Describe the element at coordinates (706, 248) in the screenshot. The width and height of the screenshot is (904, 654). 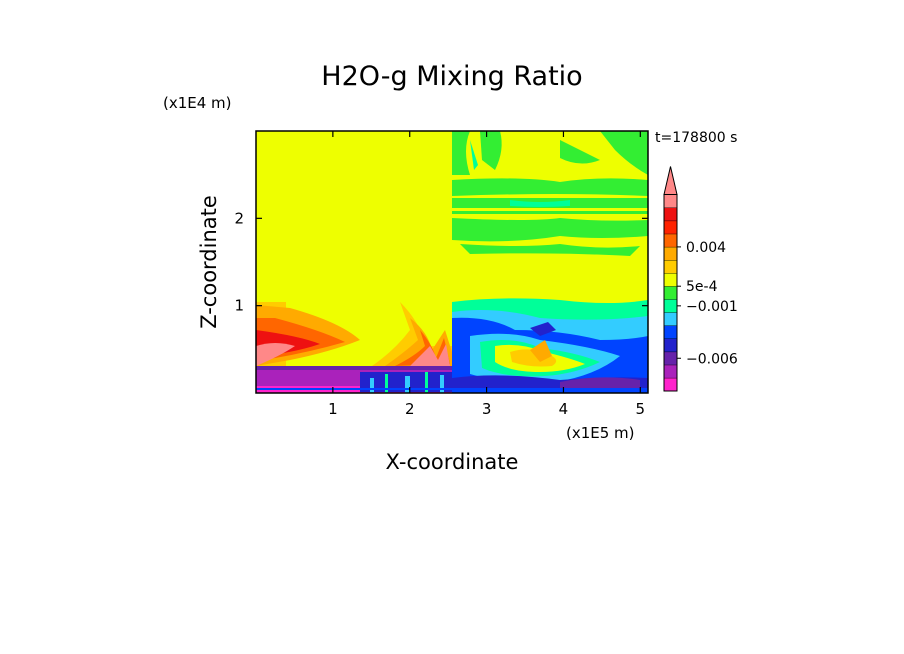
I see `colorbar-label: 0.004` at that location.